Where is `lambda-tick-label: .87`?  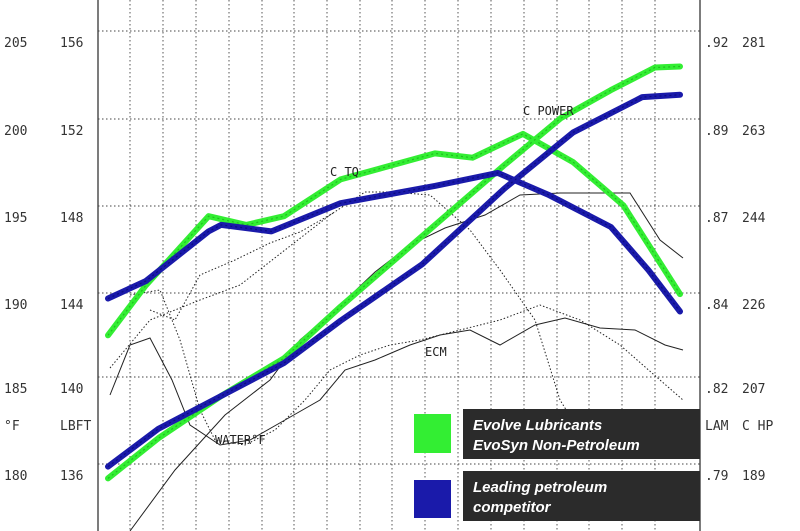
lambda-tick-label: .87 is located at coordinates (716, 218).